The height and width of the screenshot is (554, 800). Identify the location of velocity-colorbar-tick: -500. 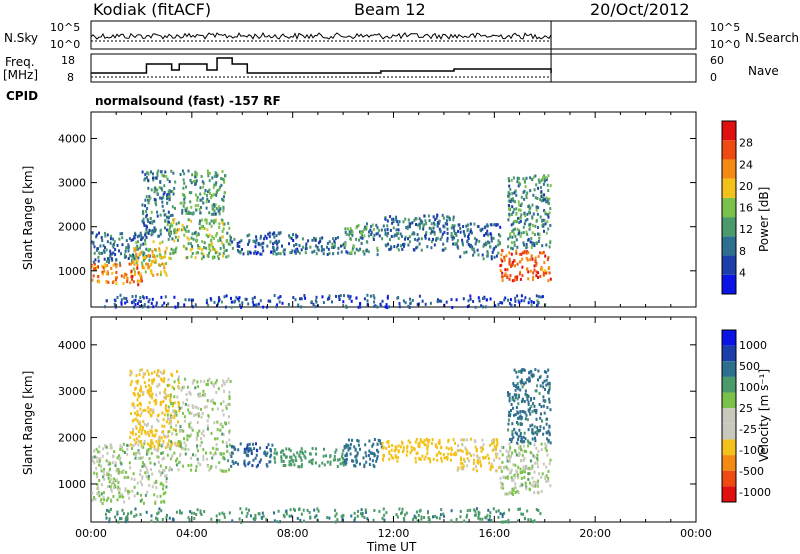
(751, 471).